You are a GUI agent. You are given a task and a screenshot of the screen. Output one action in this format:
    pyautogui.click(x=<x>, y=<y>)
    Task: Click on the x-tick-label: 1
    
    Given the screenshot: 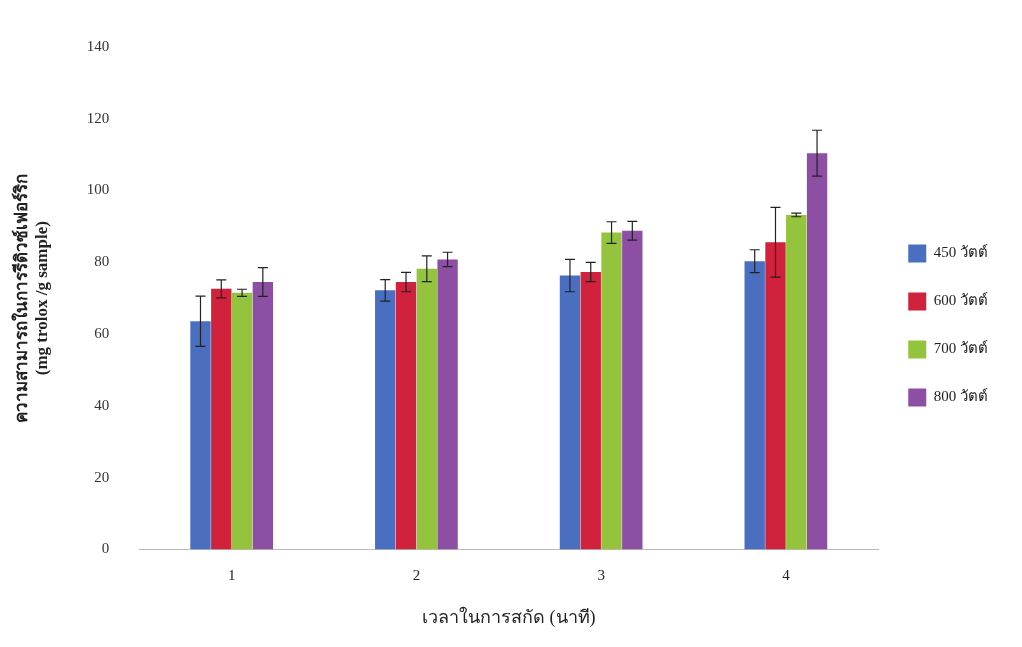 What is the action you would take?
    pyautogui.click(x=231, y=575)
    